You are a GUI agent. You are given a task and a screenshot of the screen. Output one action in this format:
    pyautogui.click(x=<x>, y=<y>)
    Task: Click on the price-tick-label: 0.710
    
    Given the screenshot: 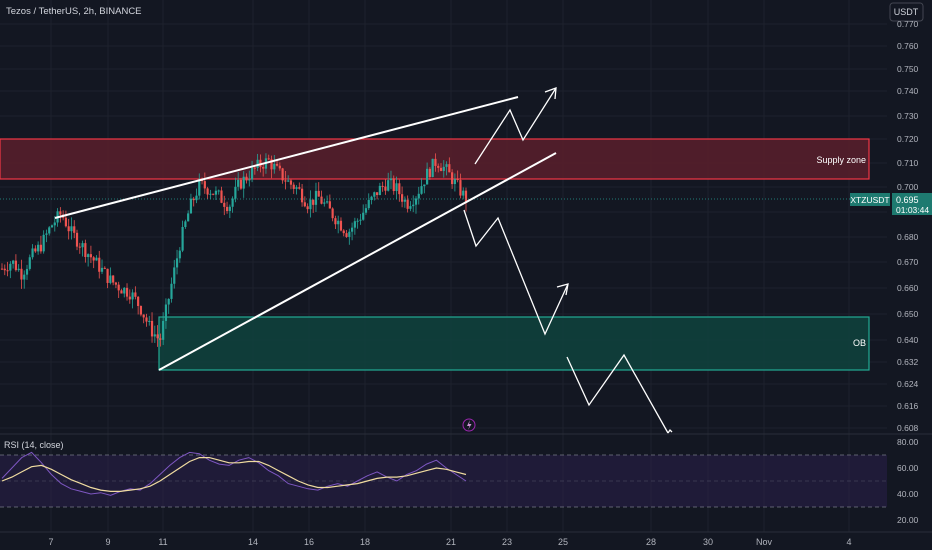 What is the action you would take?
    pyautogui.click(x=908, y=163)
    